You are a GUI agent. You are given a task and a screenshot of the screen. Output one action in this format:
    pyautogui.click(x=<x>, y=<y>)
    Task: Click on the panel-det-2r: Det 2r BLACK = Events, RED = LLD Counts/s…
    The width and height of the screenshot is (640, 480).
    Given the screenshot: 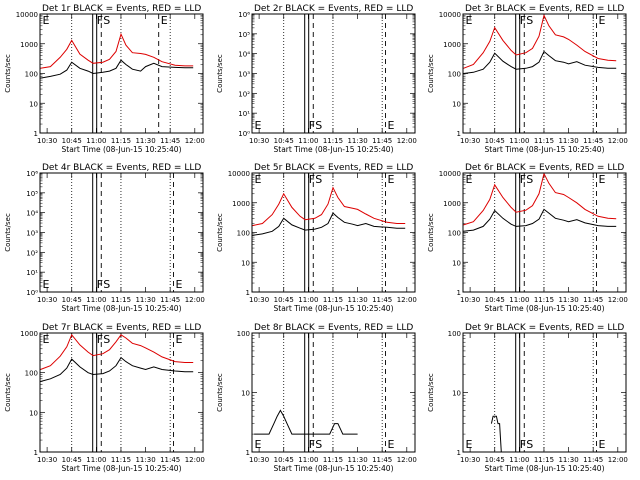 What is the action you would take?
    pyautogui.click(x=316, y=79)
    